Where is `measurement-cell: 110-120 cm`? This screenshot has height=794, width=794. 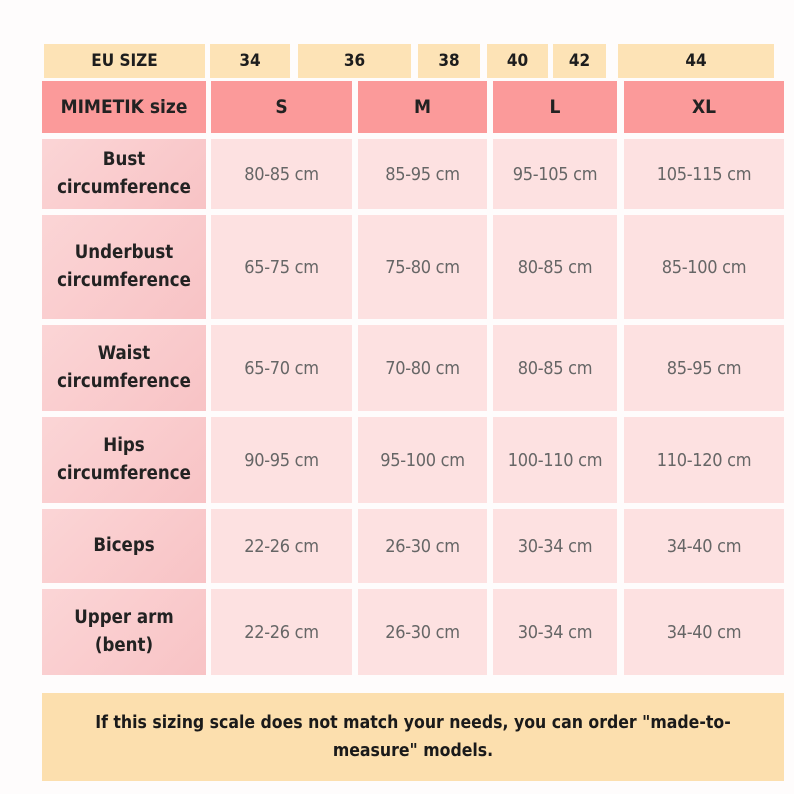
measurement-cell: 110-120 cm is located at coordinates (704, 460).